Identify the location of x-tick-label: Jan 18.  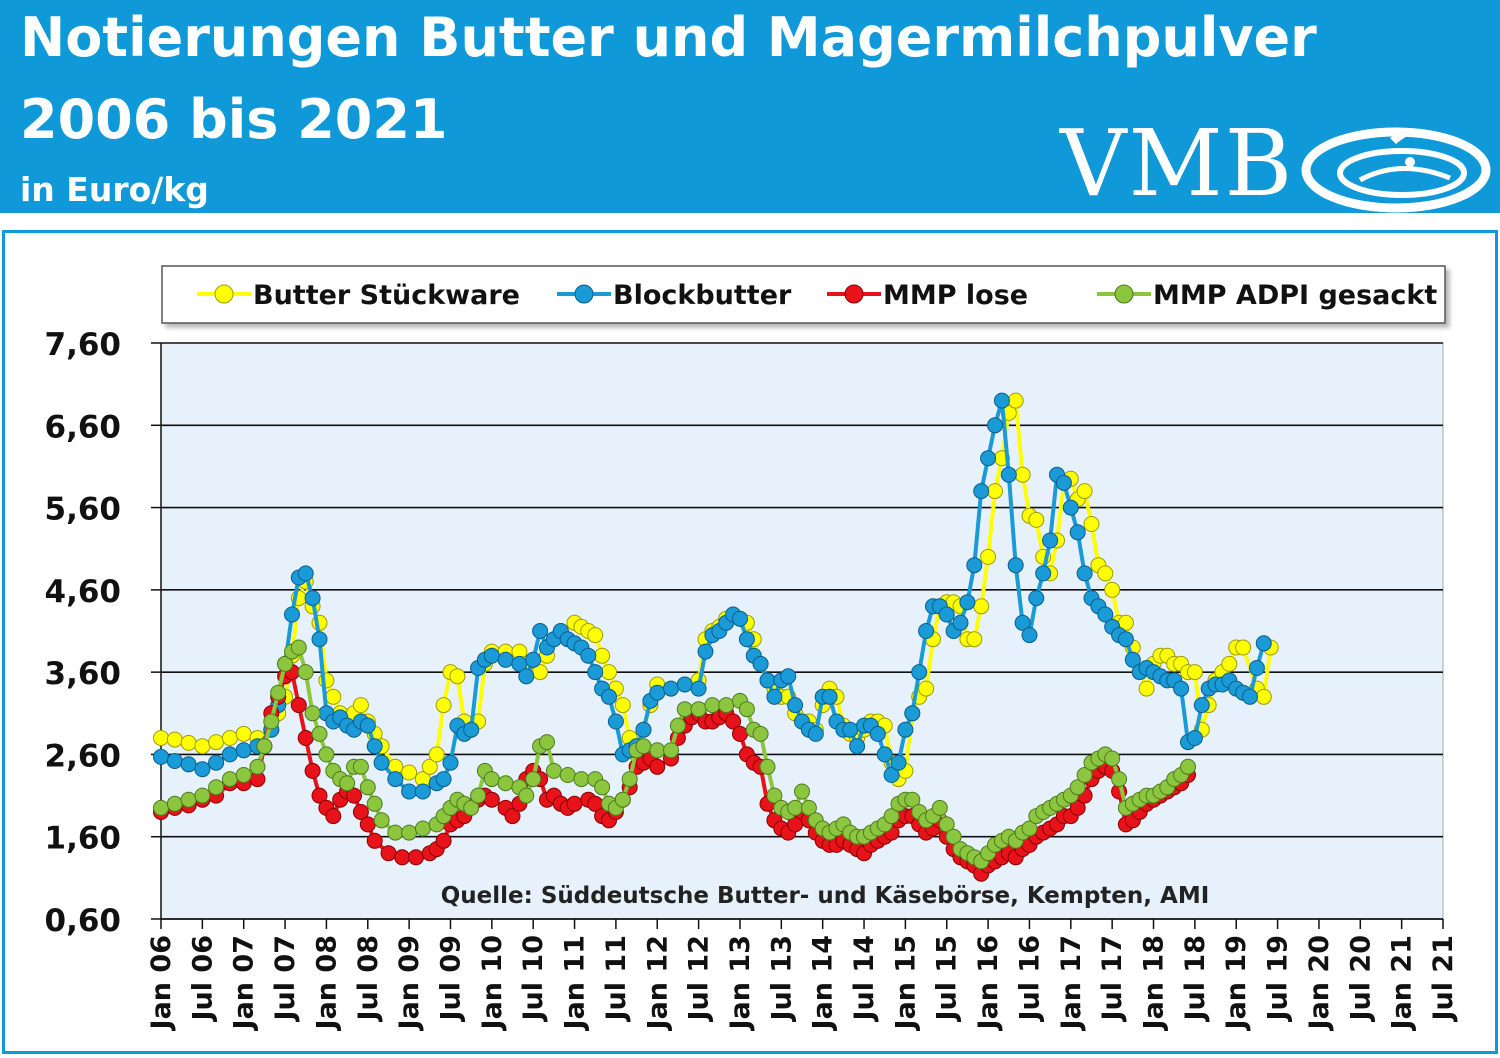
(1154, 983).